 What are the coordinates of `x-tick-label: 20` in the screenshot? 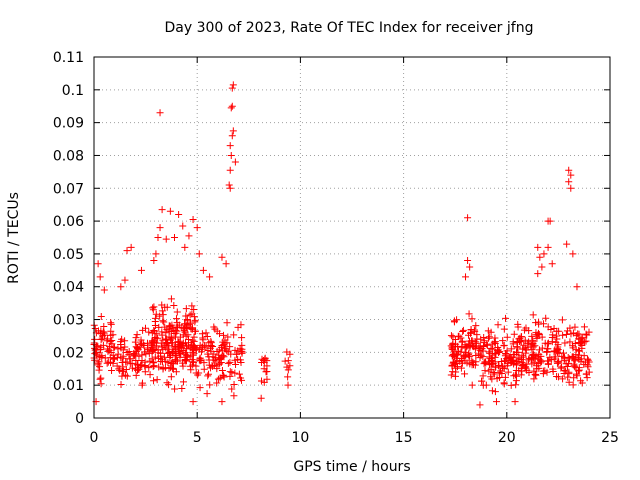 It's located at (507, 438).